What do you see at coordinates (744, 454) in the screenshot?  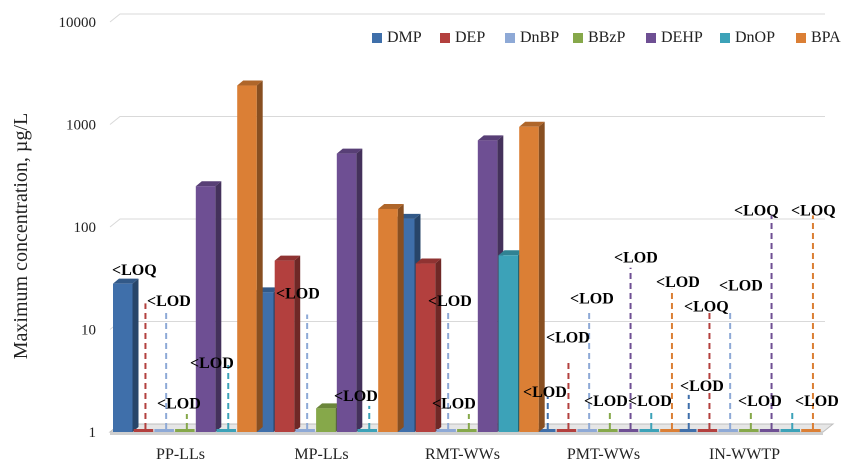 I see `category-label: IN-WWTP` at bounding box center [744, 454].